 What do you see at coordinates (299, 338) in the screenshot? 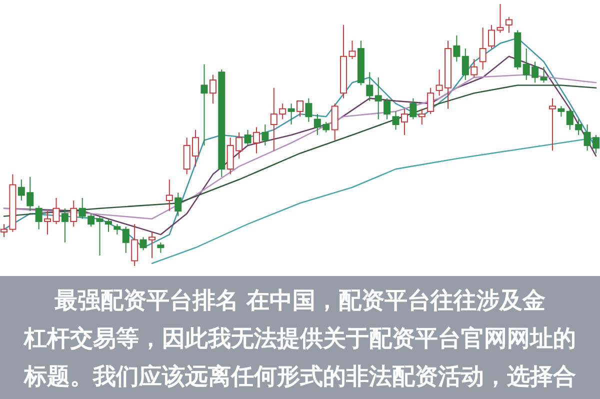
I see `text: 杠杆交易等，因此我无法提供关于配资平台官网网址的` at bounding box center [299, 338].